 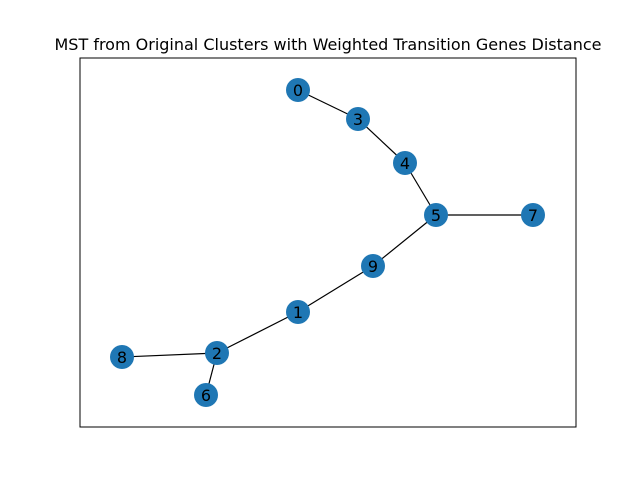 I want to click on node-1: 1, so click(x=298, y=312).